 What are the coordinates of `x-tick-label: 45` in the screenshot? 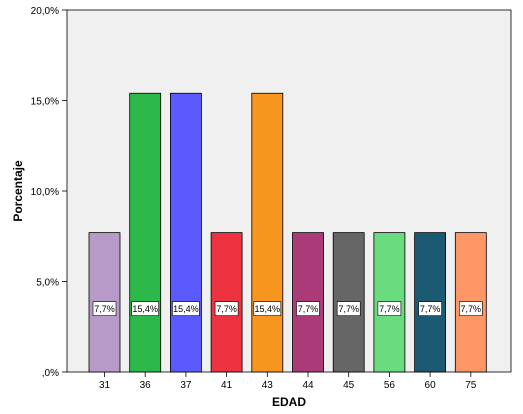 It's located at (349, 385).